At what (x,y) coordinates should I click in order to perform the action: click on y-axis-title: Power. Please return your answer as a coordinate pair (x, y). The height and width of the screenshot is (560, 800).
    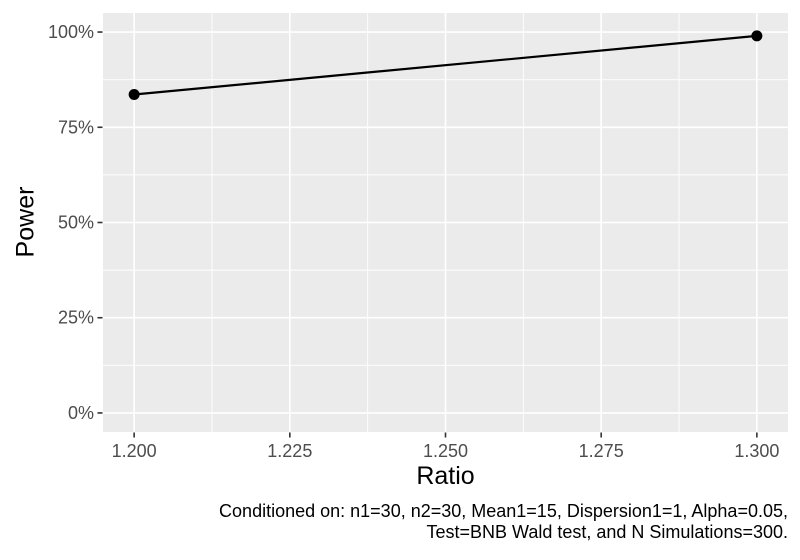
    Looking at the image, I should click on (25, 222).